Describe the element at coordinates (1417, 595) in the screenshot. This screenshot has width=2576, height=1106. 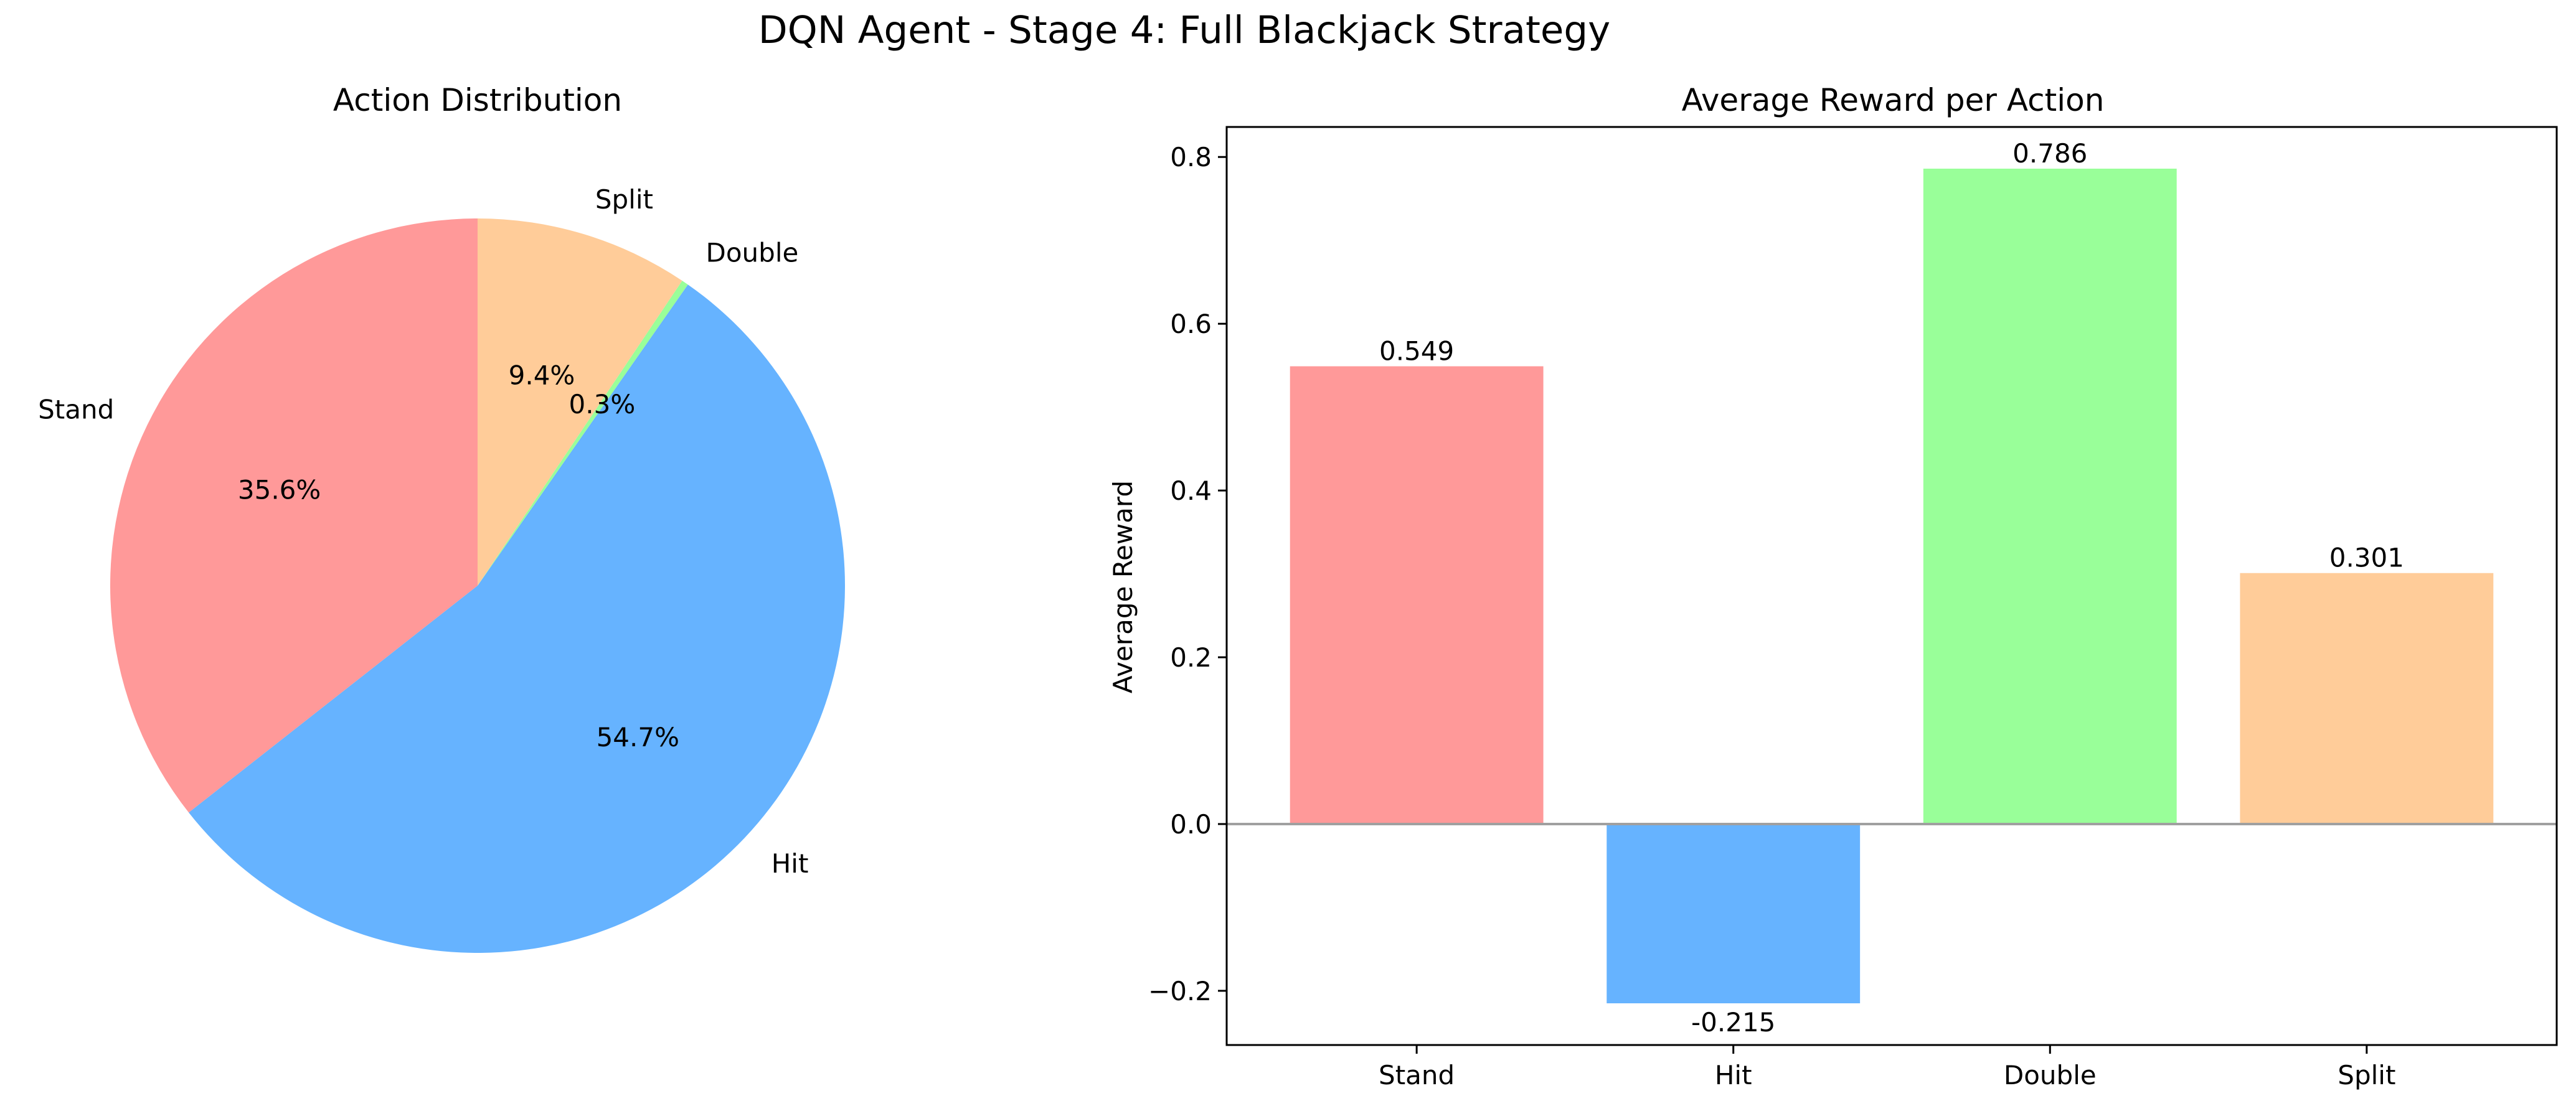
I see `bar-stand` at that location.